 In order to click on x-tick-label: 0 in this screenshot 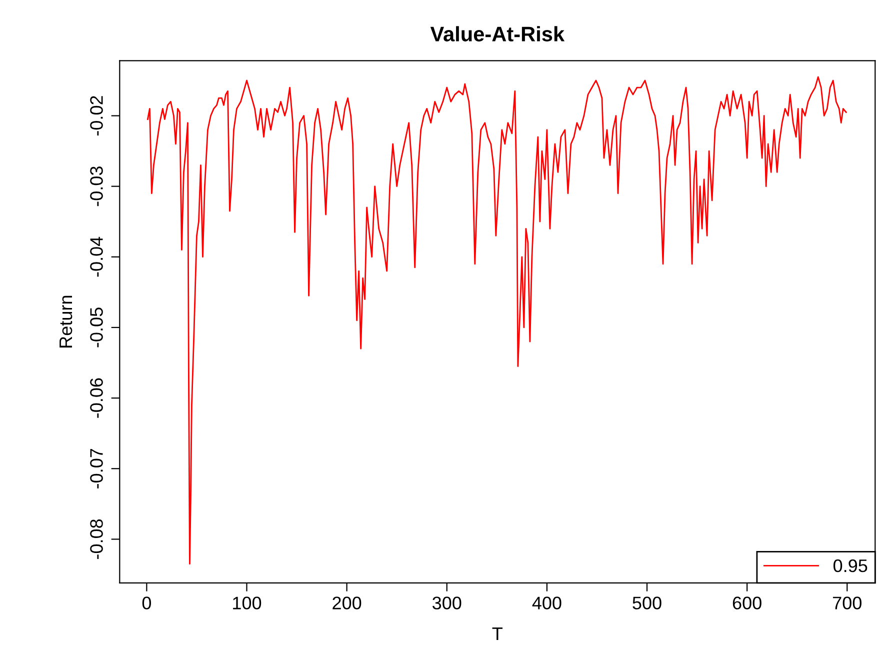, I will do `click(146, 603)`.